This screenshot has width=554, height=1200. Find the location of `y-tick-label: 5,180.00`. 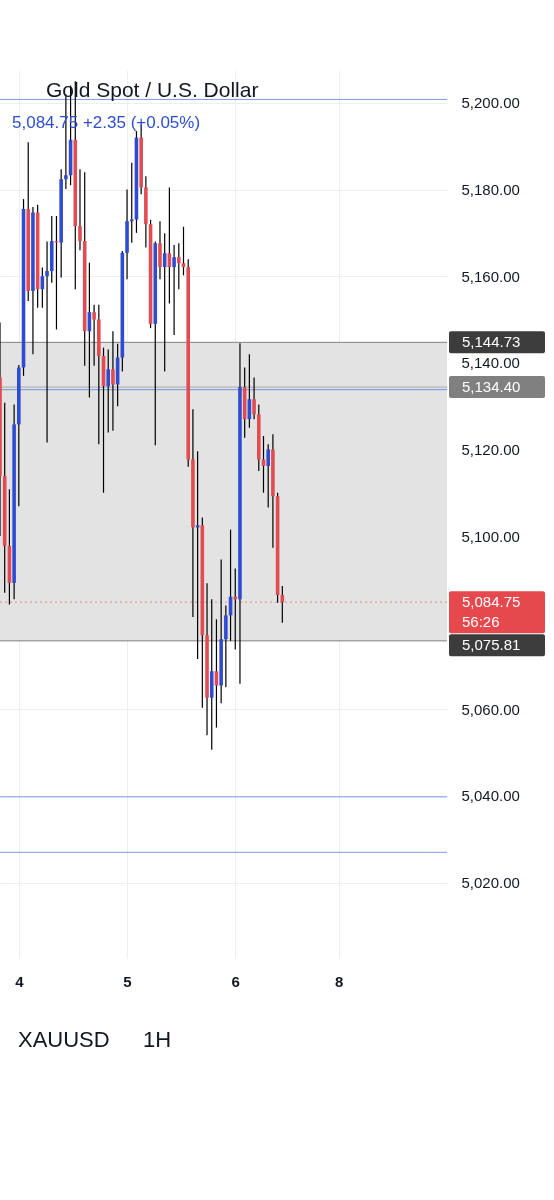

y-tick-label: 5,180.00 is located at coordinates (490, 190).